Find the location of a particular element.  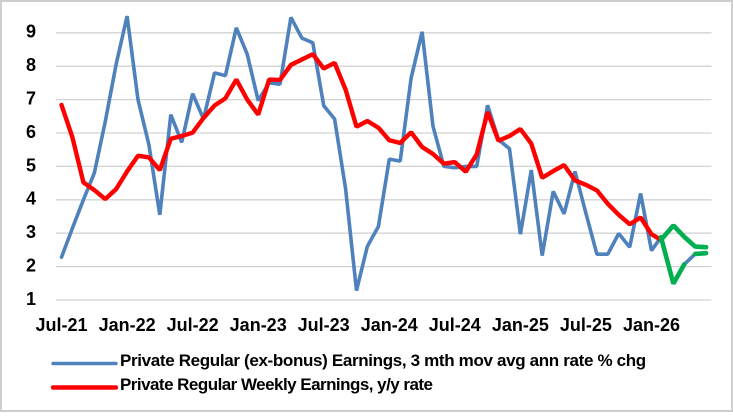

svg-text: 5 is located at coordinates (31, 165).